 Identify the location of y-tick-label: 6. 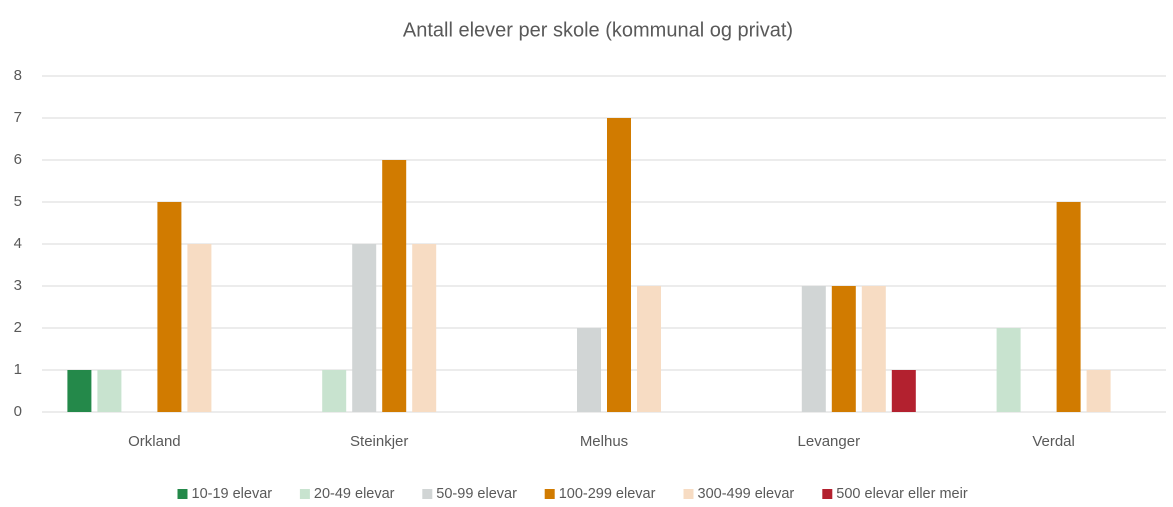
(18, 159).